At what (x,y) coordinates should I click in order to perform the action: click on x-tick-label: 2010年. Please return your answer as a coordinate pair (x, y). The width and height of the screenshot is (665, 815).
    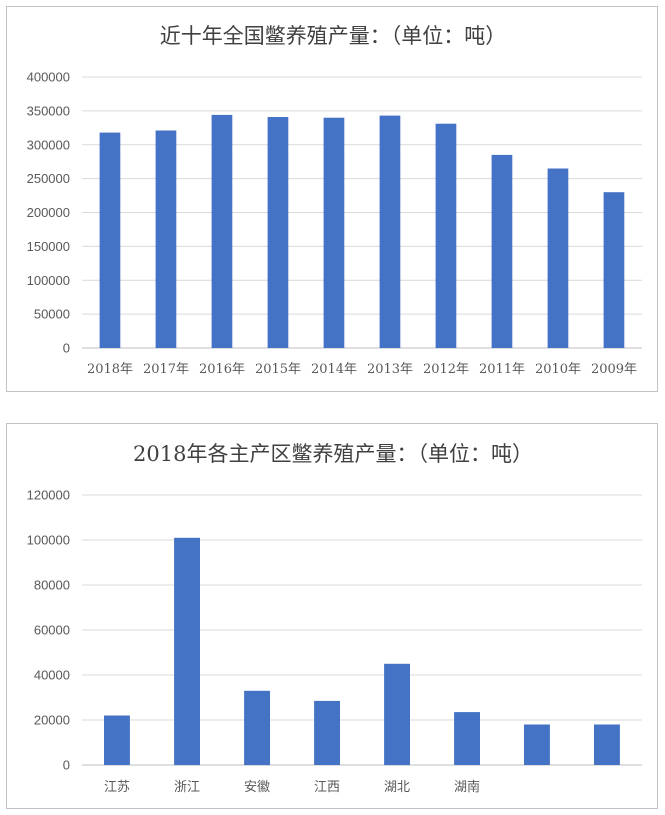
    Looking at the image, I should click on (558, 369).